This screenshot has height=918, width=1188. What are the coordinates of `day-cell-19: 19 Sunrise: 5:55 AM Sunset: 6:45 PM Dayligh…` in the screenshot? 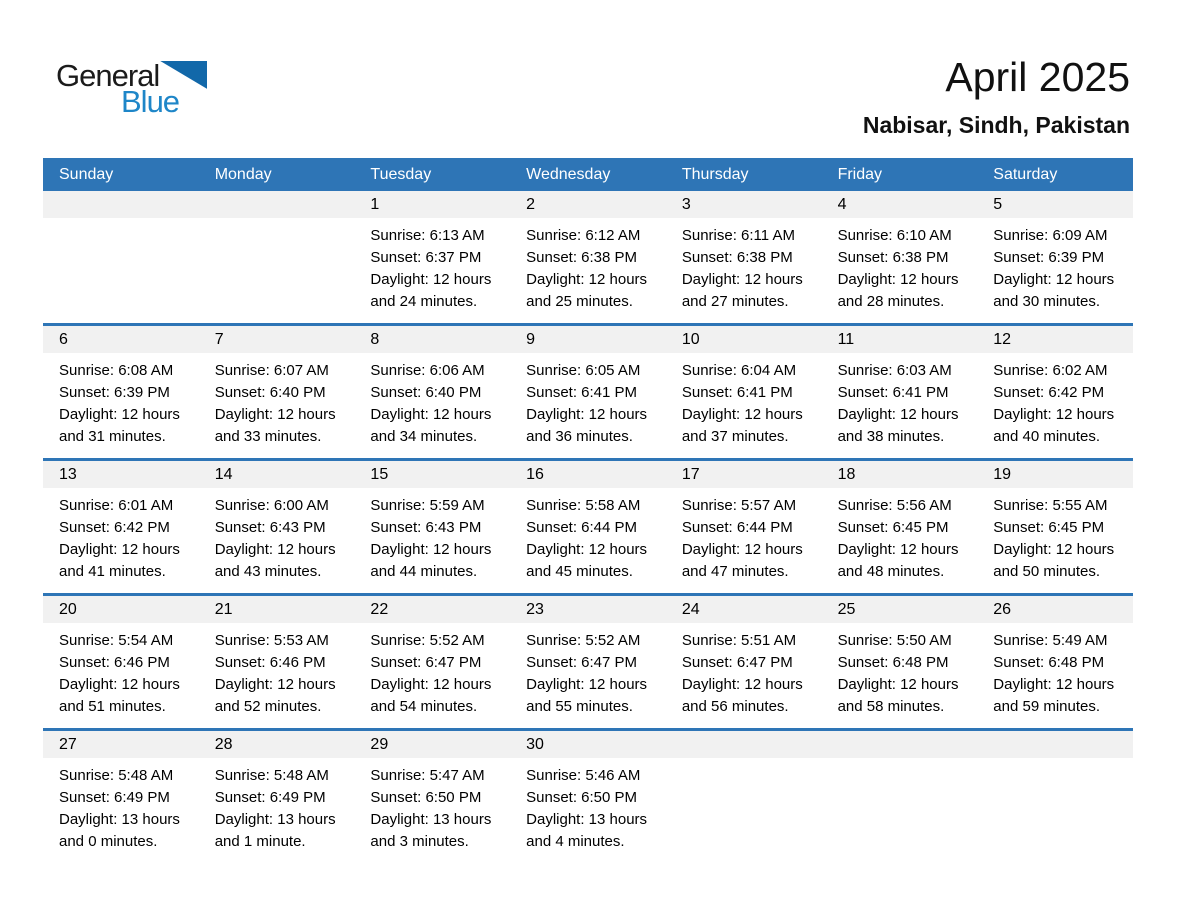 It's located at (1055, 527).